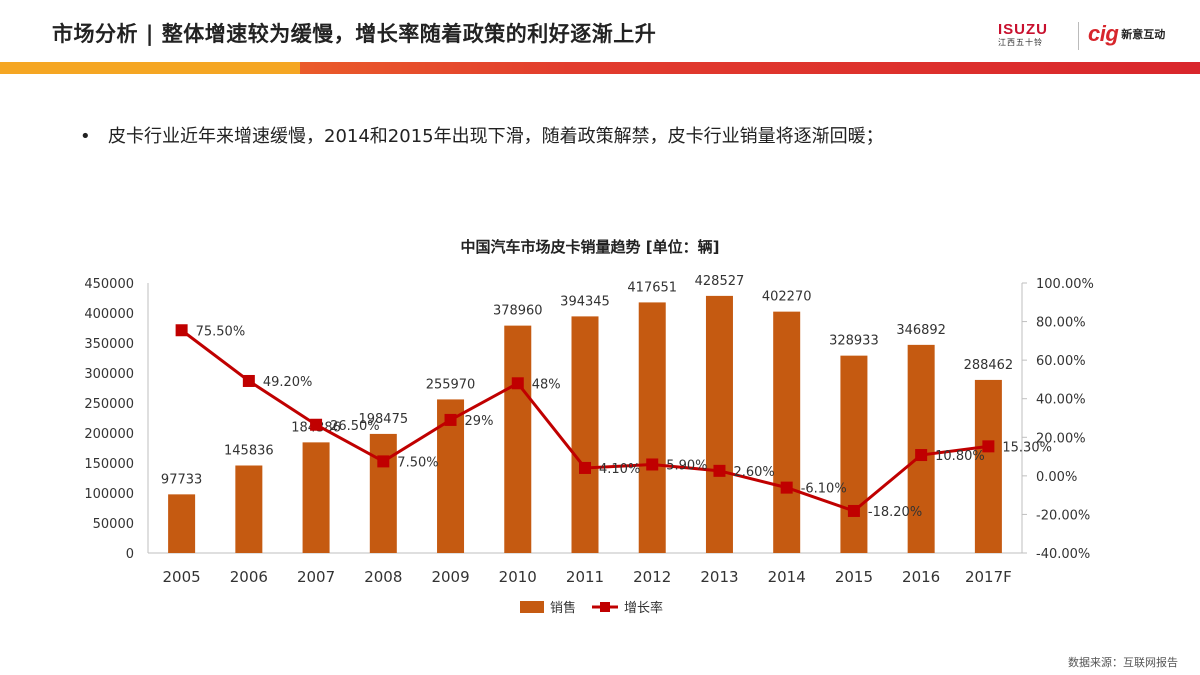 Image resolution: width=1200 pixels, height=675 pixels. I want to click on y-right-tick-label: -40.00%, so click(1063, 554).